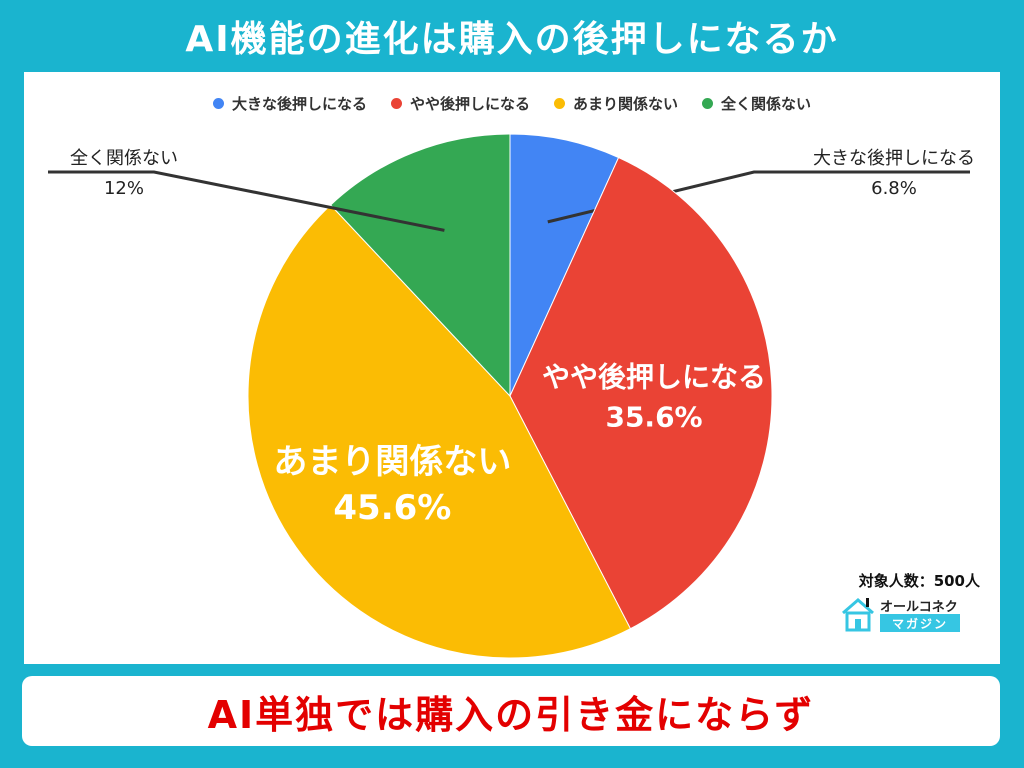  What do you see at coordinates (392, 462) in the screenshot?
I see `slice-label-2: あまり関係ない` at bounding box center [392, 462].